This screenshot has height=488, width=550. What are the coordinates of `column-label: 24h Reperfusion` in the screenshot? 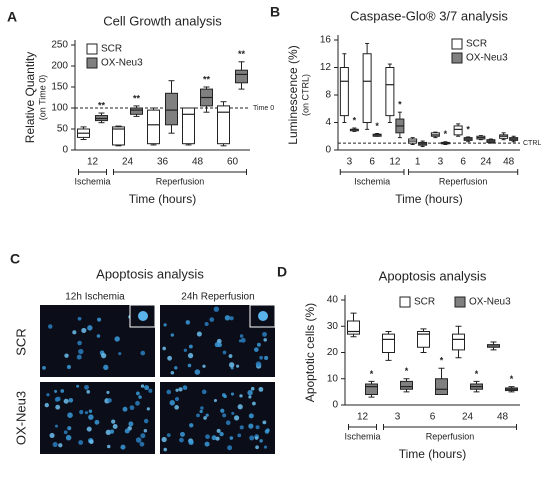 It's located at (217, 297).